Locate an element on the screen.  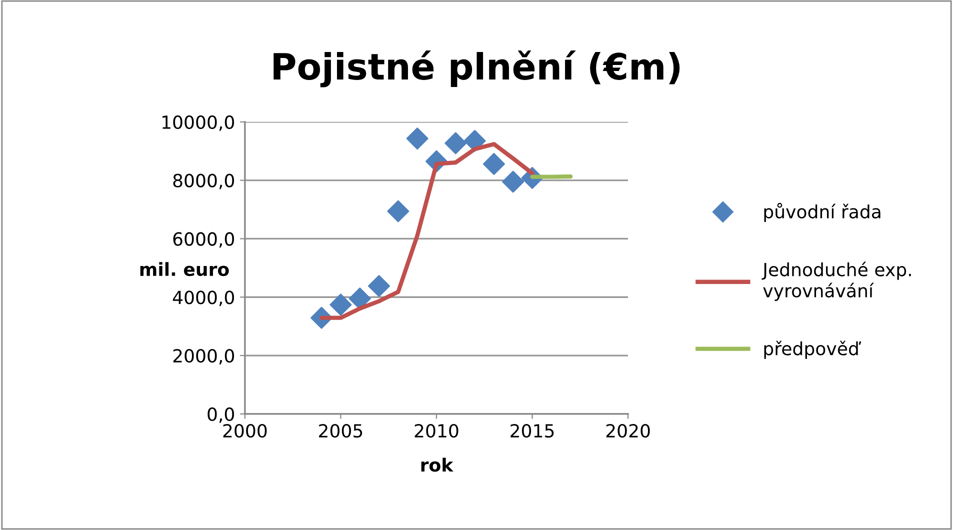
chart-title: Pojistné plnění (€m) is located at coordinates (477, 69).